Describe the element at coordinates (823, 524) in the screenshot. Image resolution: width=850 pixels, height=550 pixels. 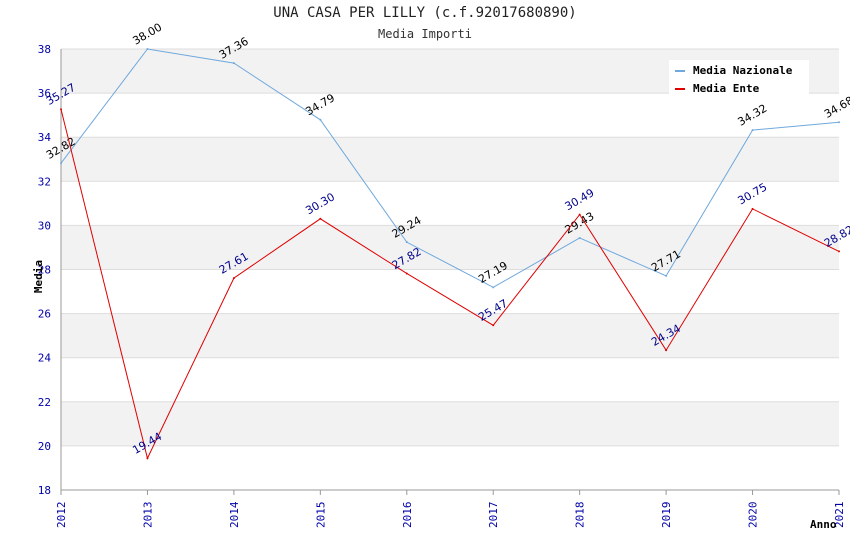
I see `x-axis-label: Anno` at that location.